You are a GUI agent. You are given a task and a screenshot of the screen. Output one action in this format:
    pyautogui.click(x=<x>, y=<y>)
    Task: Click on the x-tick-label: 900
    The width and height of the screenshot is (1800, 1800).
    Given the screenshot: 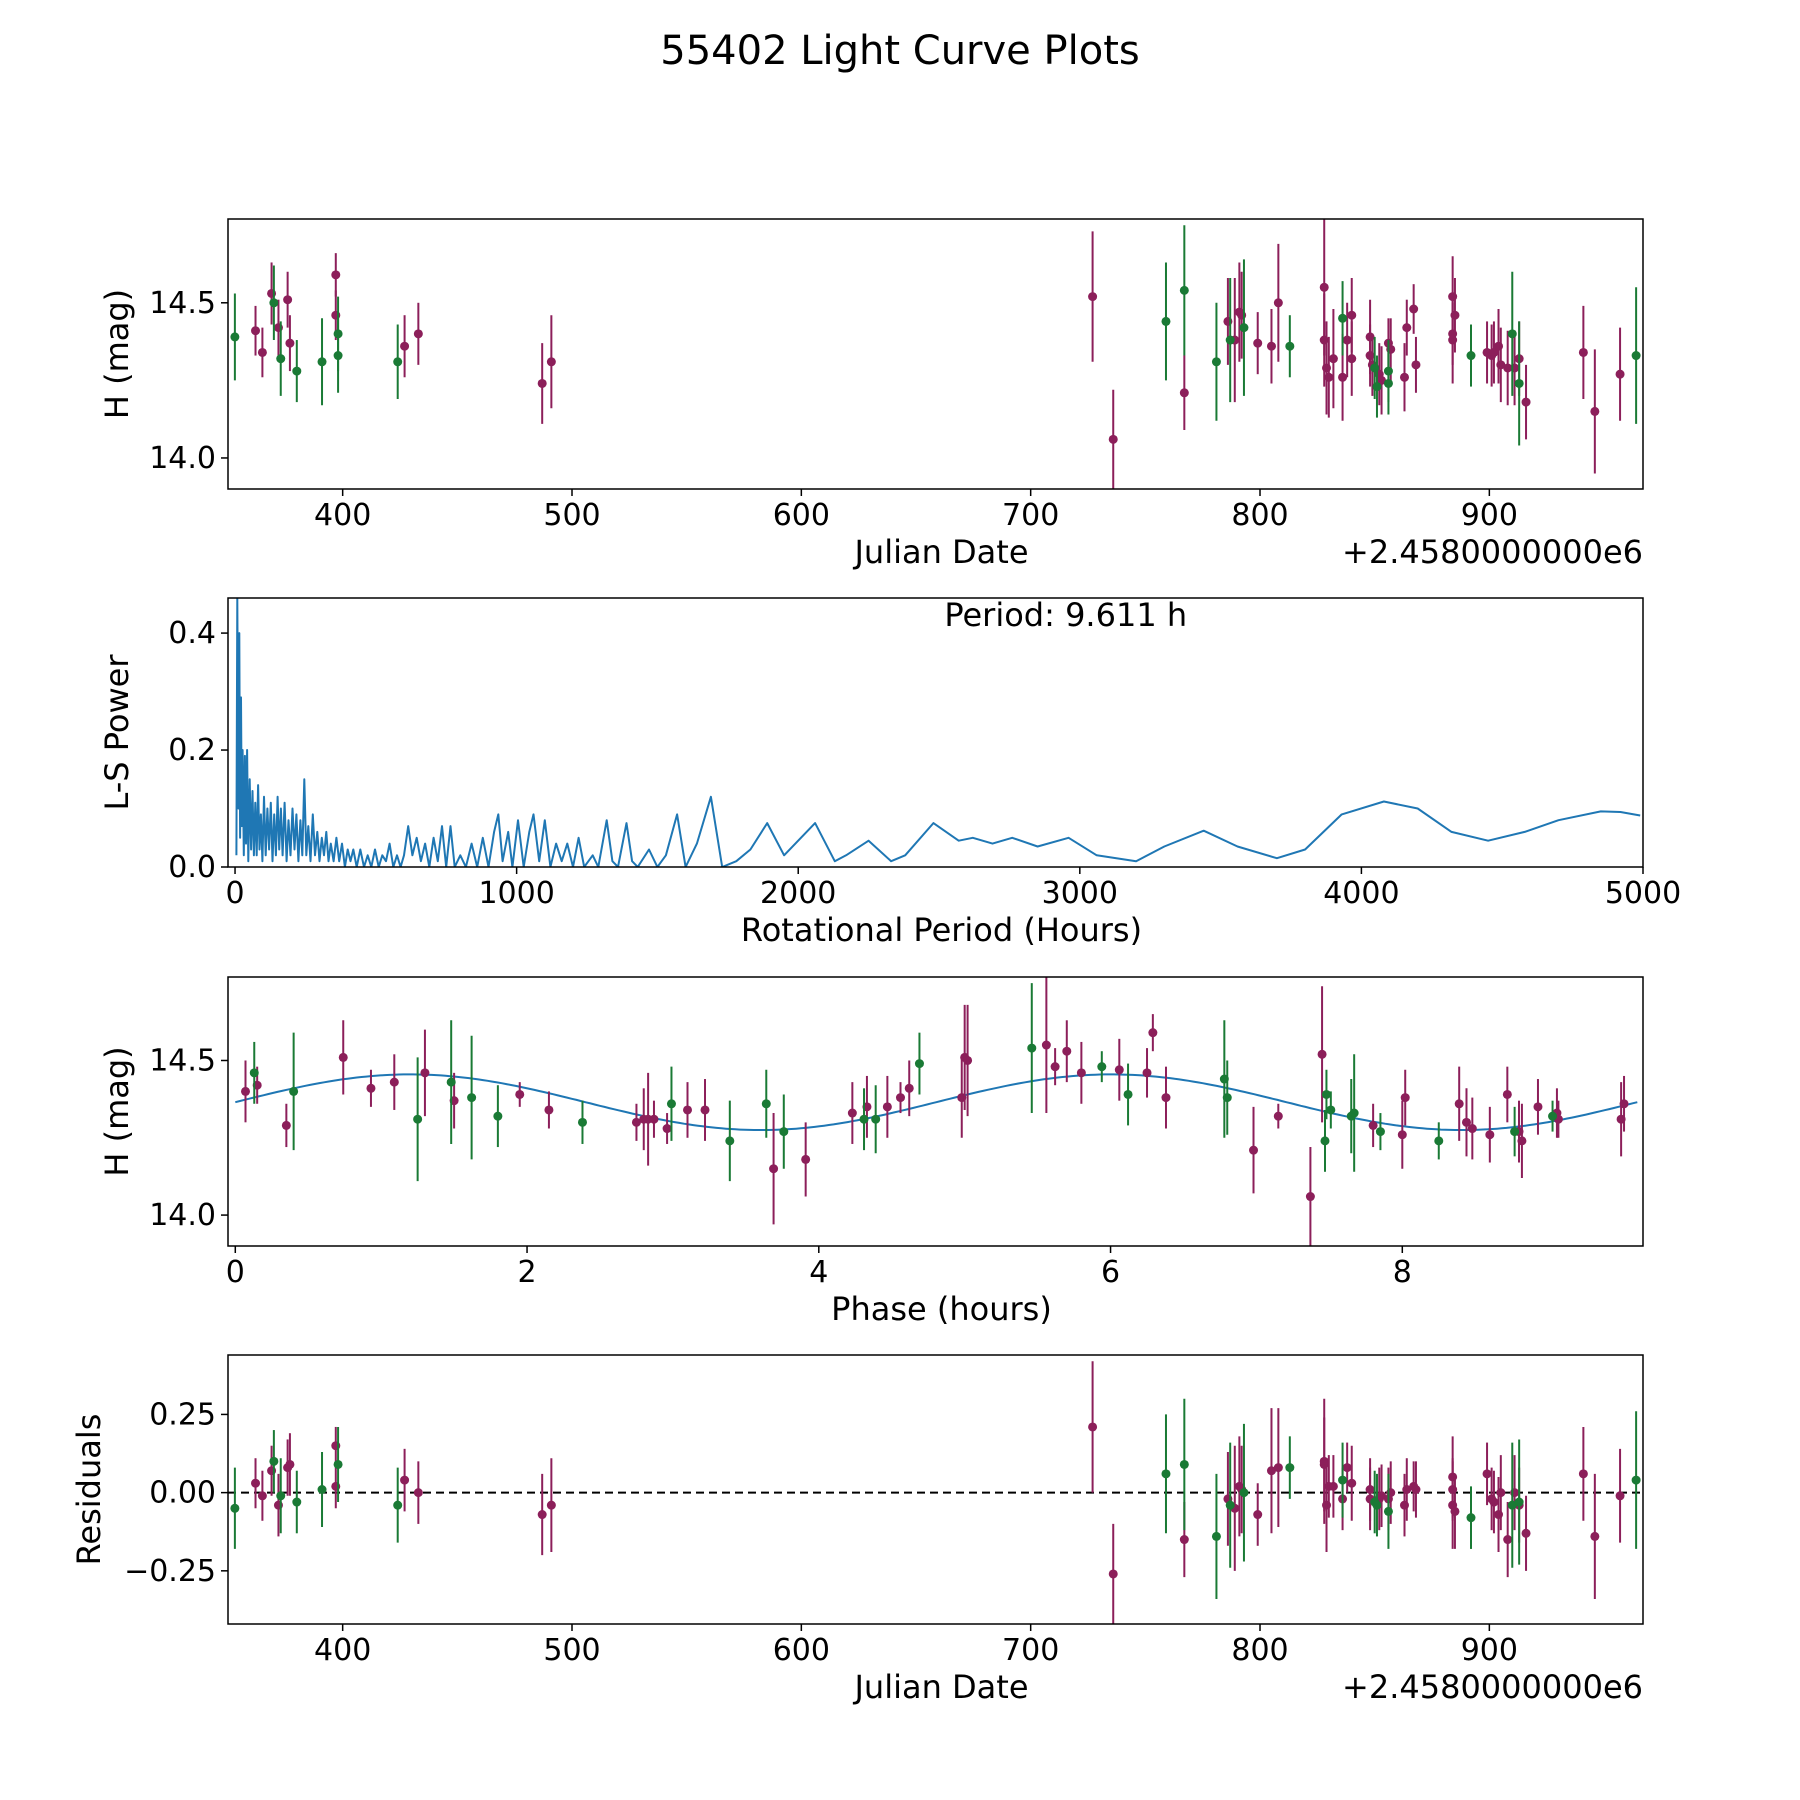 What is the action you would take?
    pyautogui.click(x=1489, y=515)
    